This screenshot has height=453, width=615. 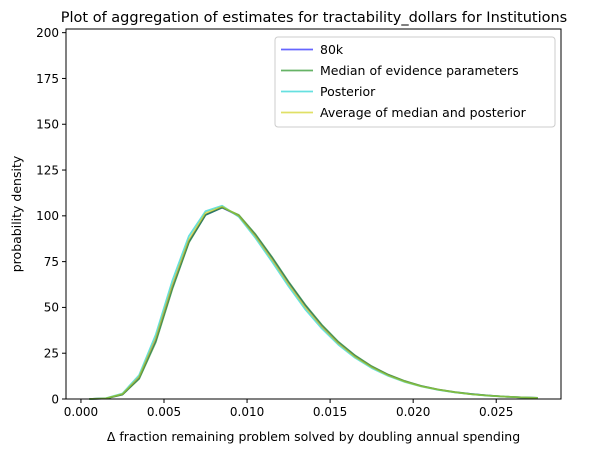 What do you see at coordinates (55, 399) in the screenshot?
I see `y-tick-label: 0` at bounding box center [55, 399].